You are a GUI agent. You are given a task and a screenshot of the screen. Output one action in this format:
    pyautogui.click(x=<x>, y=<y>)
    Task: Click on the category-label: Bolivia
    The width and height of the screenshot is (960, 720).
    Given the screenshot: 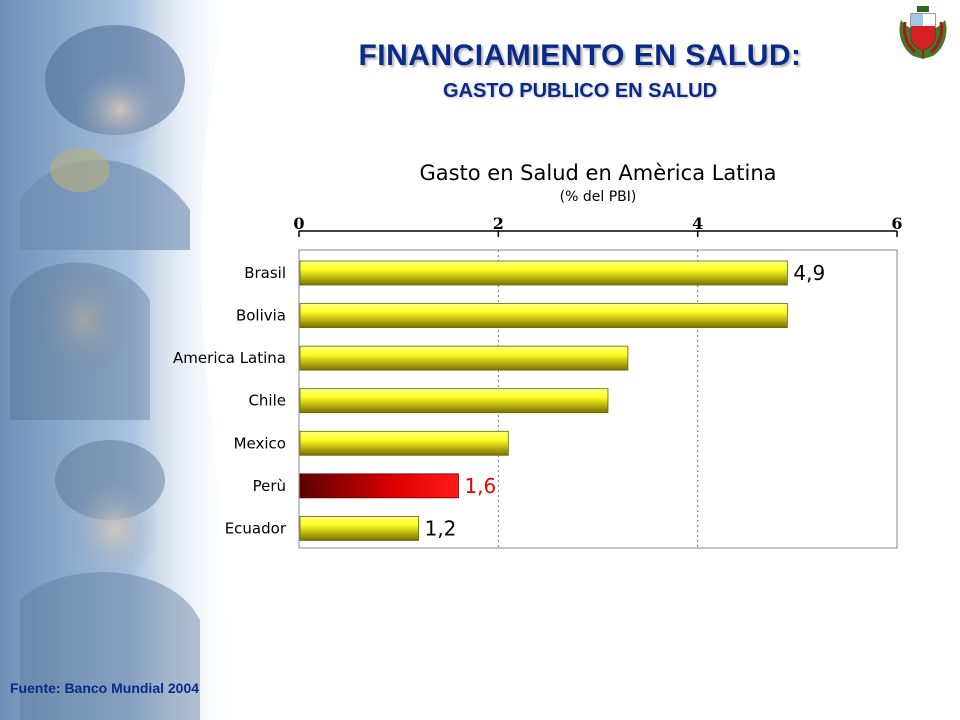 What is the action you would take?
    pyautogui.click(x=261, y=316)
    